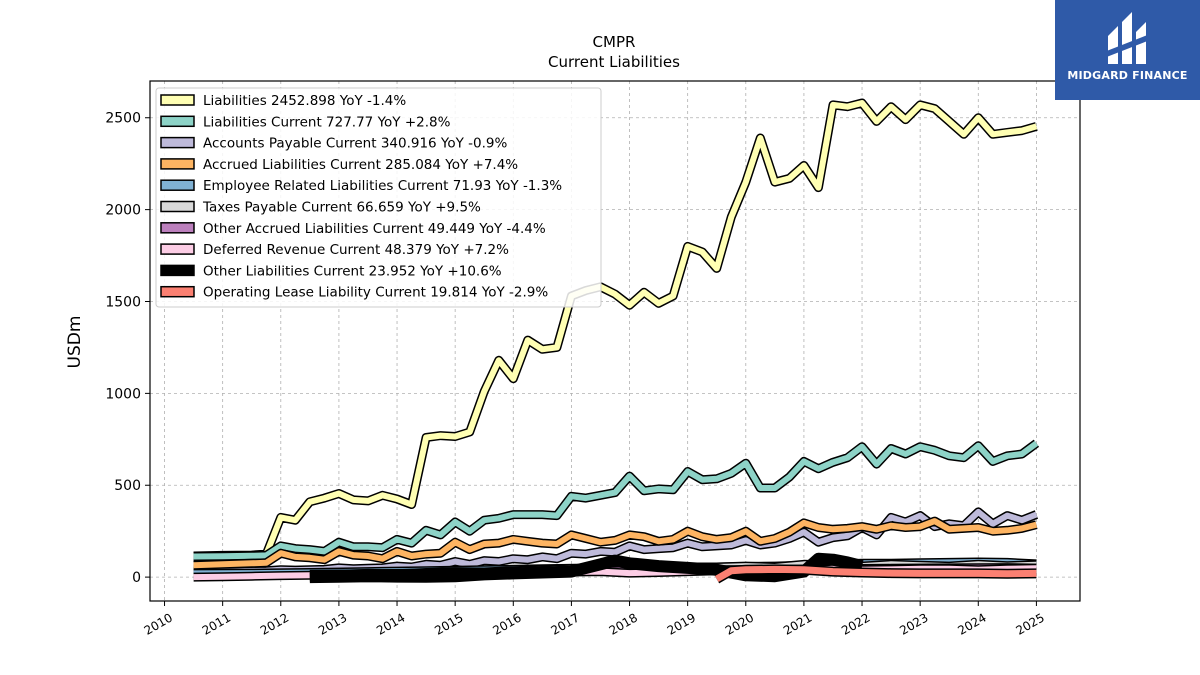  I want to click on x-tick-label: 2010, so click(158, 623).